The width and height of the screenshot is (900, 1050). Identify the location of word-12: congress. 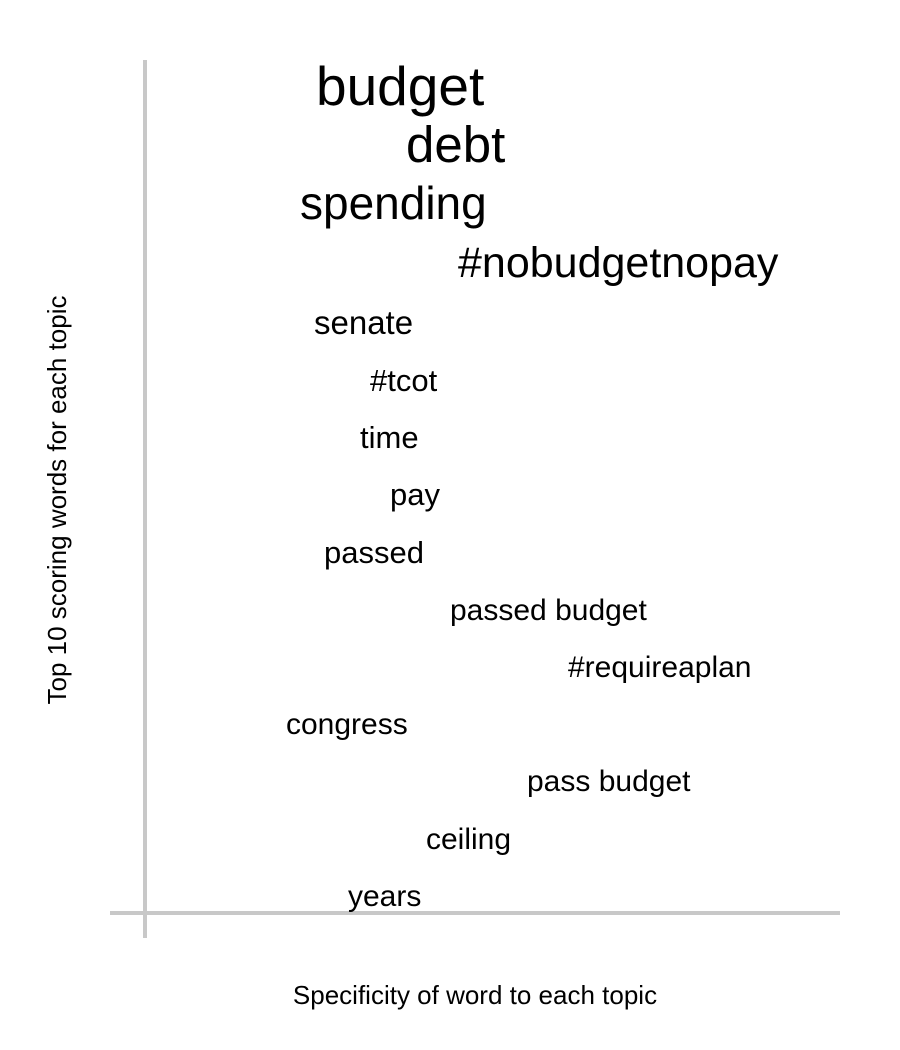
(347, 724).